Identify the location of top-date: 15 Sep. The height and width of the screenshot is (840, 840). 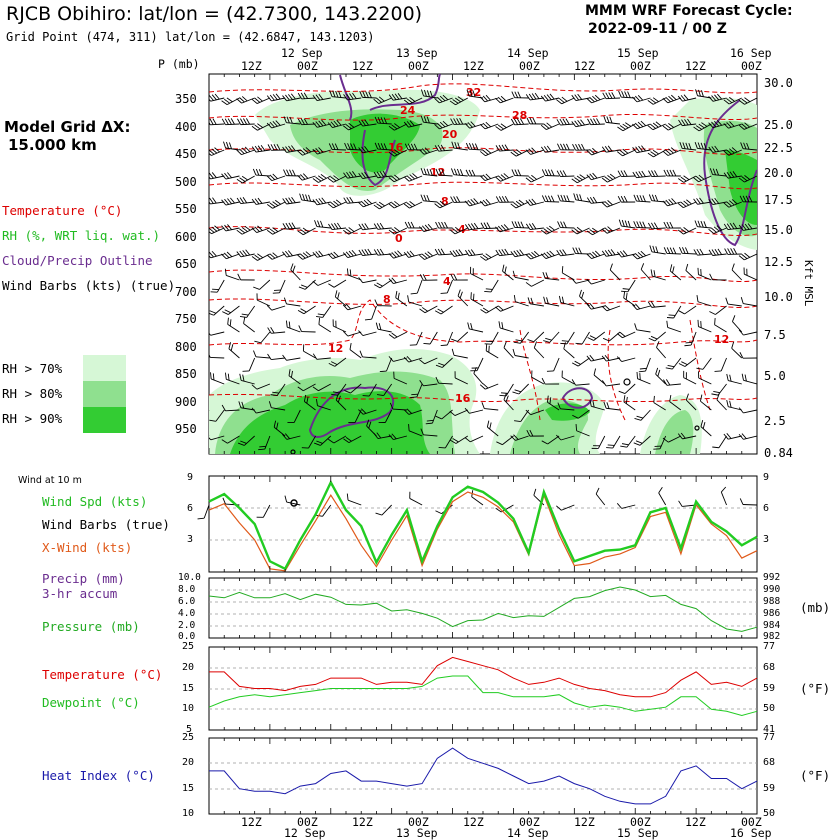
(638, 53).